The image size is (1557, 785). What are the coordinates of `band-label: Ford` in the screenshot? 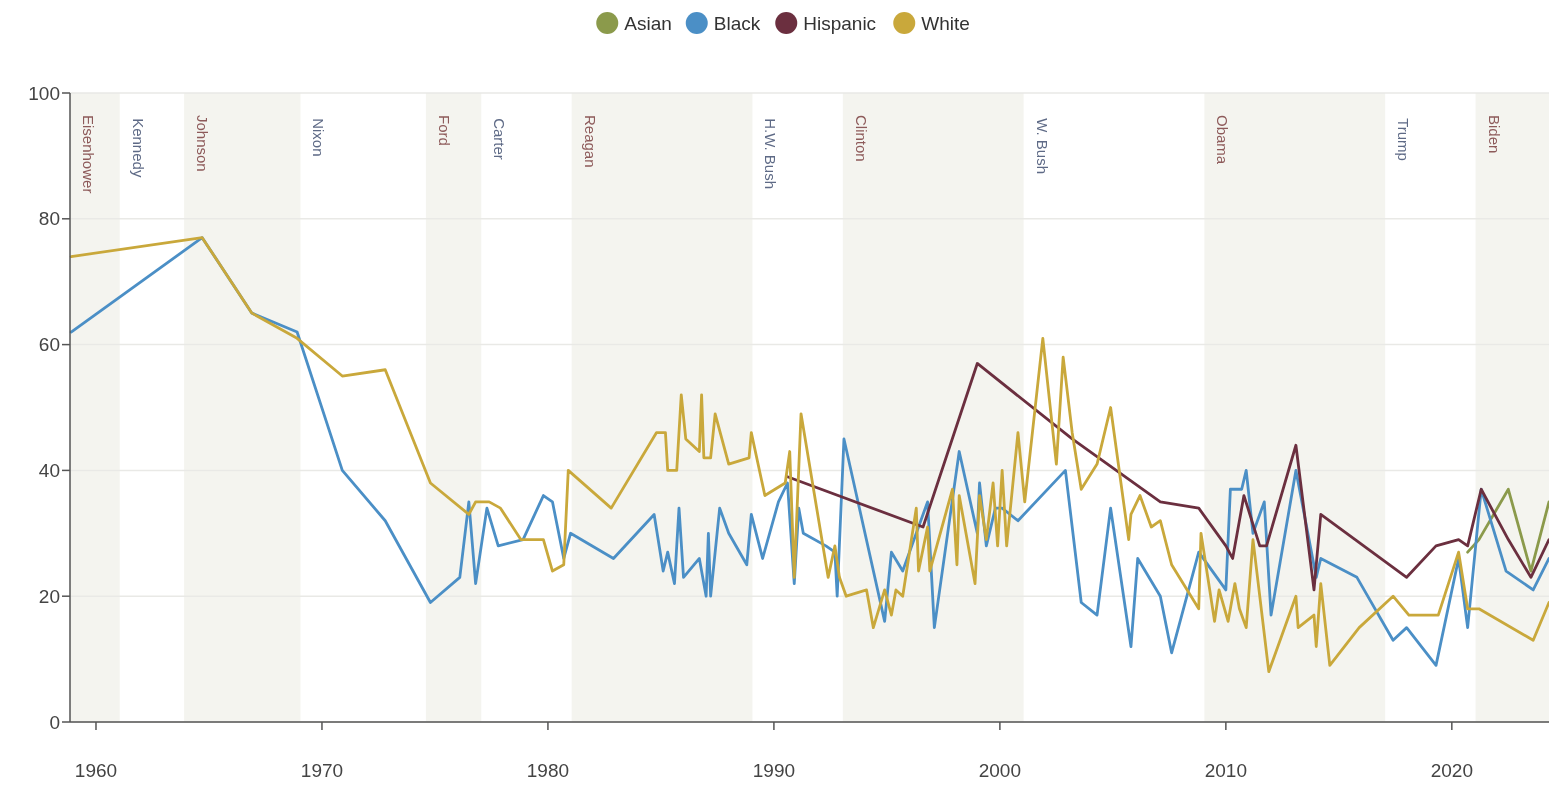 It's located at (444, 130).